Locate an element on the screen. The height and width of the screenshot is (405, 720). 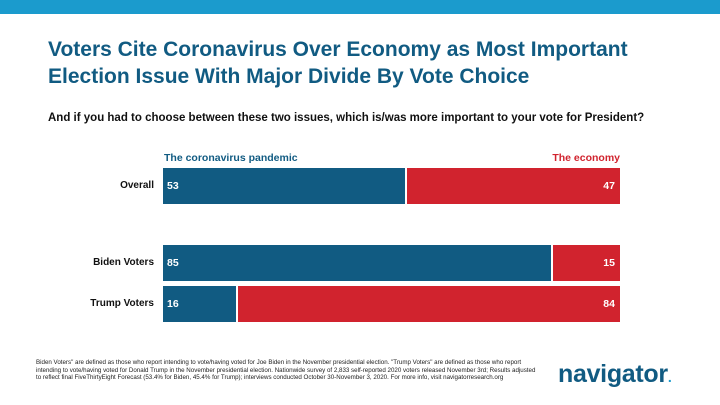
row-label: Biden Voters is located at coordinates (123, 262).